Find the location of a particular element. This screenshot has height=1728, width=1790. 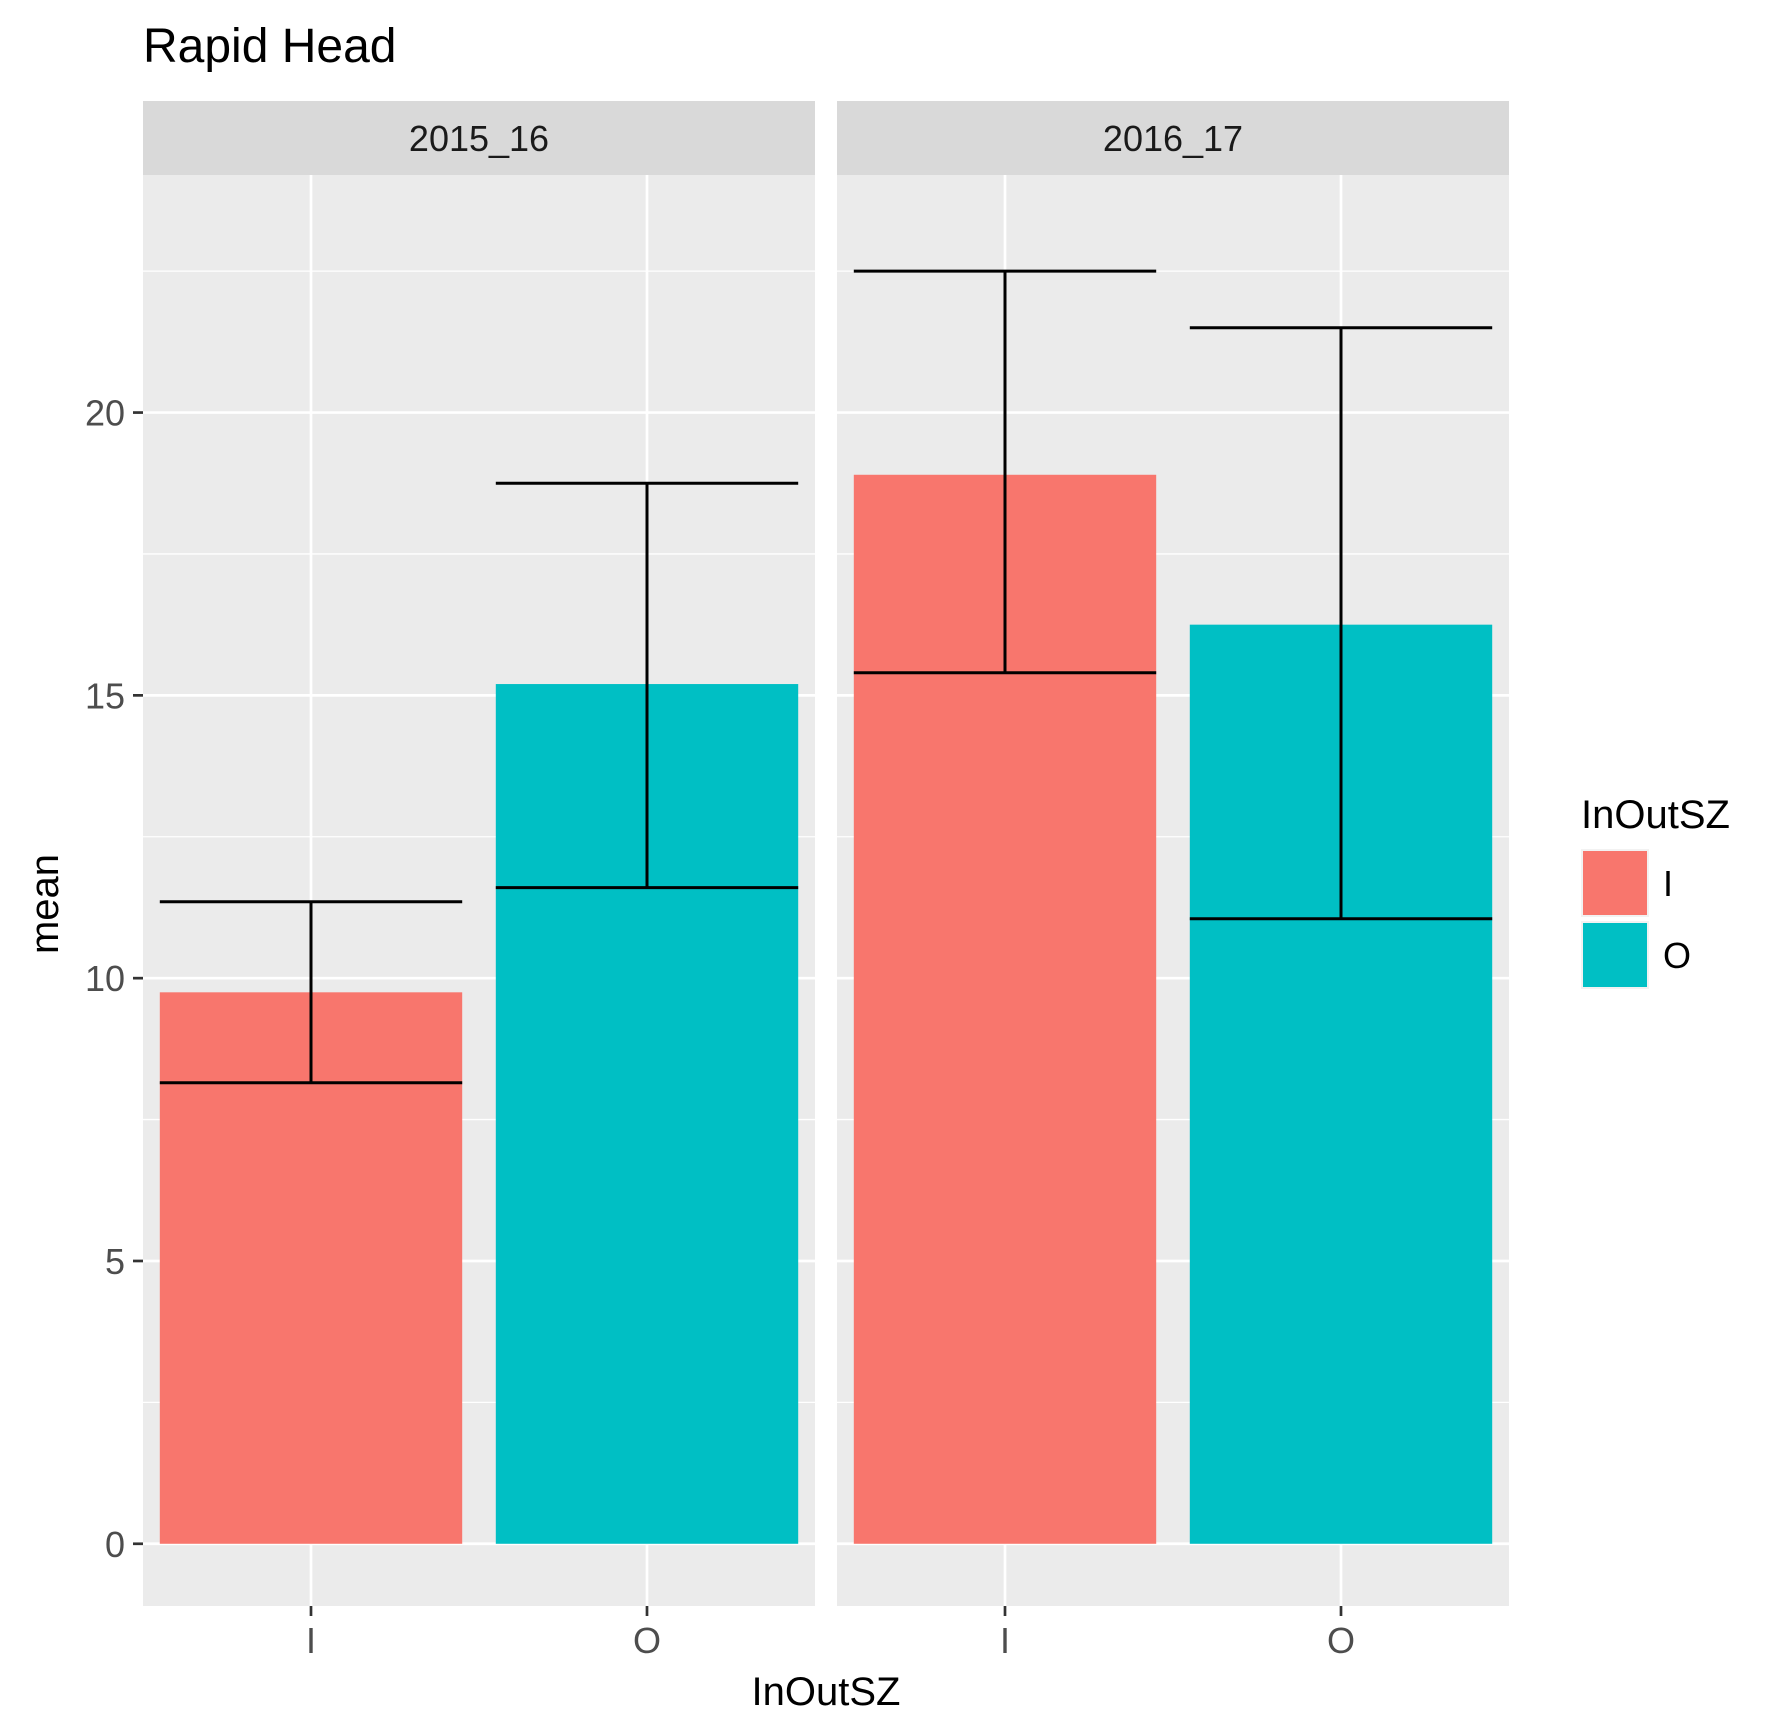

legend: InOutSZ IO is located at coordinates (1655, 891).